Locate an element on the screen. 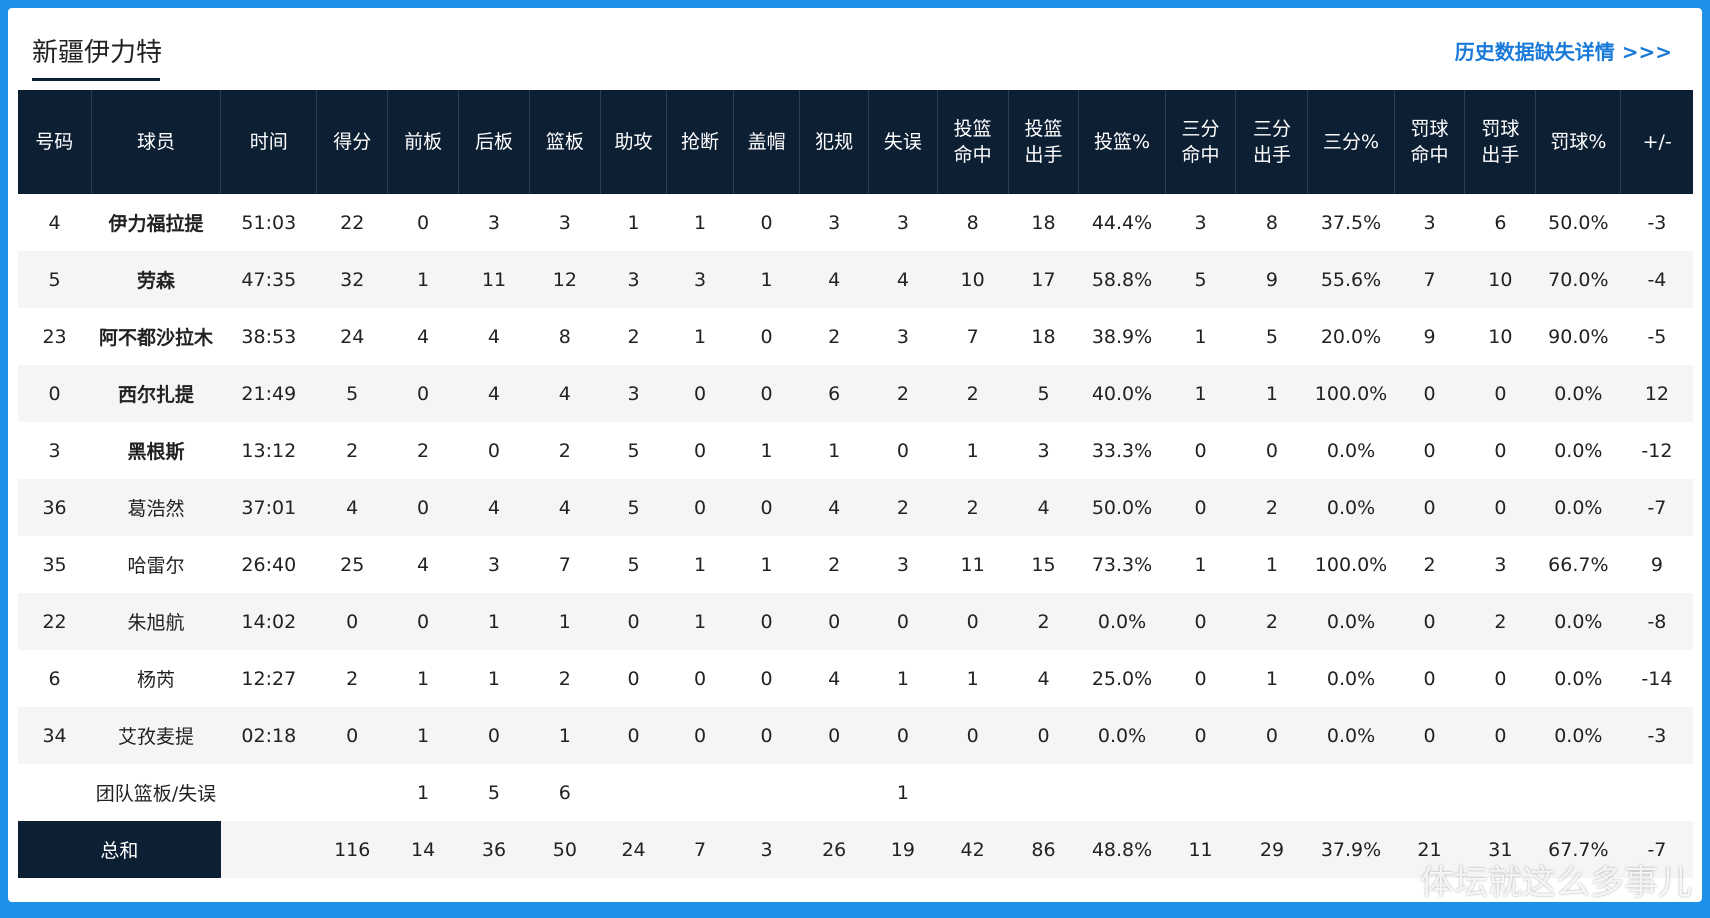 This screenshot has height=918, width=1710. column-header: 三分% is located at coordinates (1351, 142).